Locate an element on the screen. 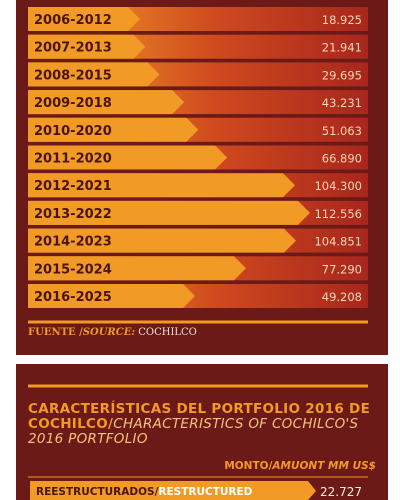 The width and height of the screenshot is (400, 500). bar-category-label: 2015-2024 is located at coordinates (73, 269).